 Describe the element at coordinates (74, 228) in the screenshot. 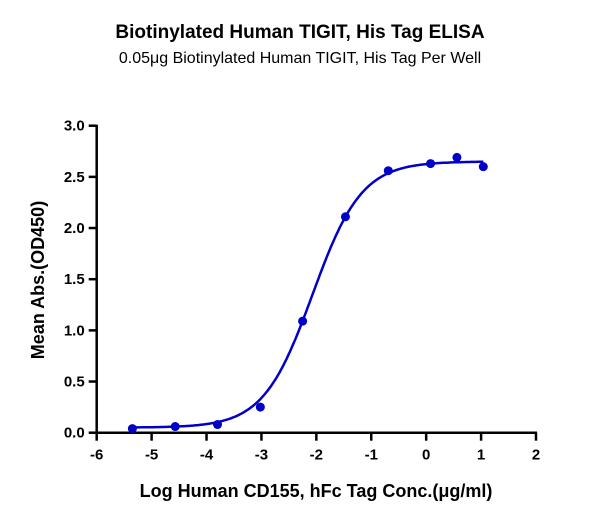

I see `y-tick-label: 2.0` at that location.